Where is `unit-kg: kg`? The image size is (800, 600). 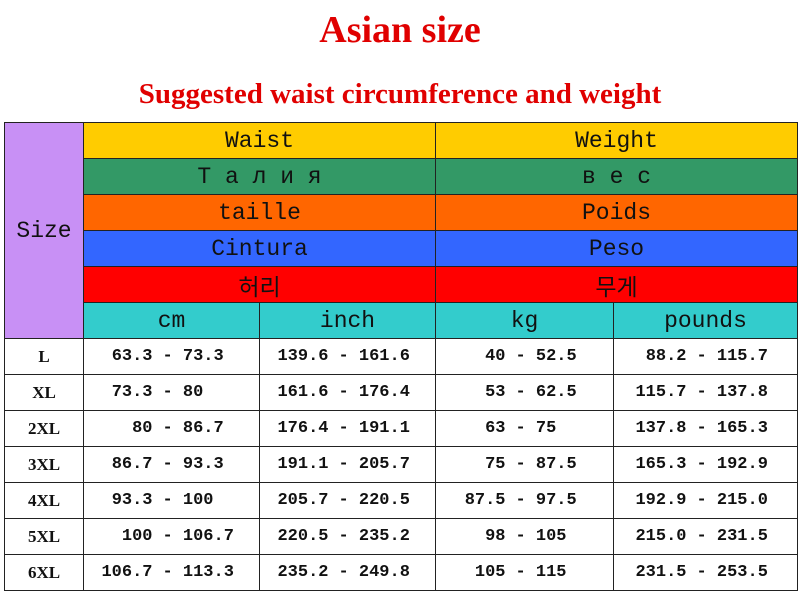 unit-kg: kg is located at coordinates (524, 320).